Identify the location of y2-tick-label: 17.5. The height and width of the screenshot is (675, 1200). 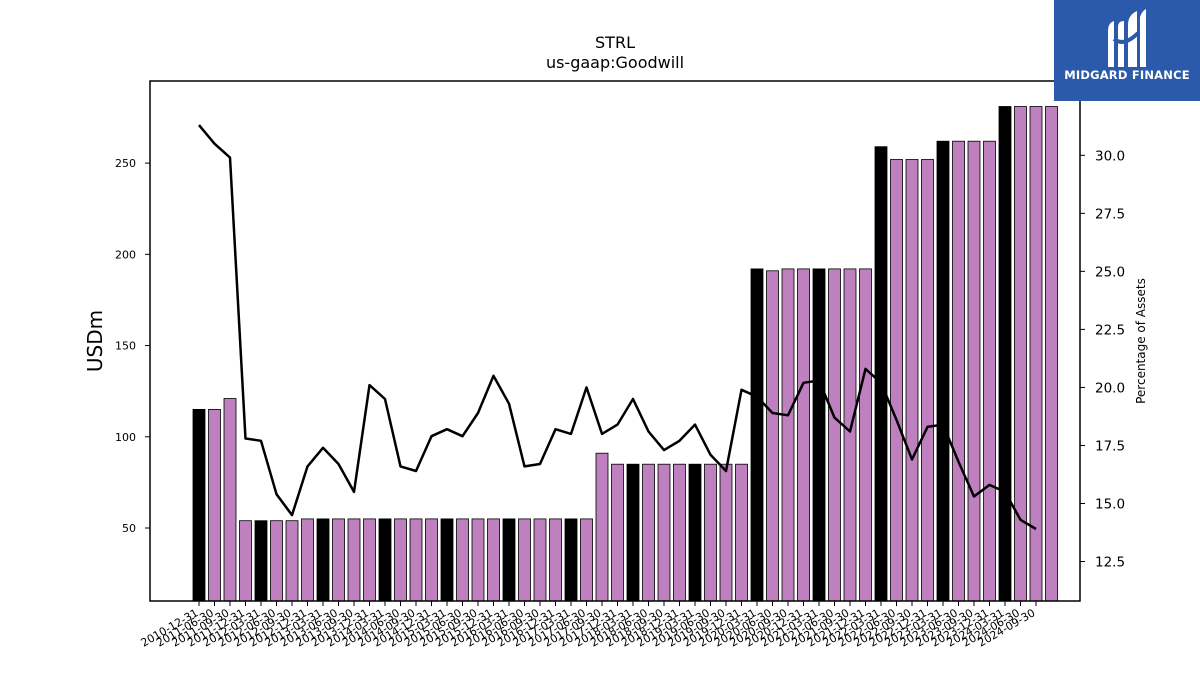
(1110, 446).